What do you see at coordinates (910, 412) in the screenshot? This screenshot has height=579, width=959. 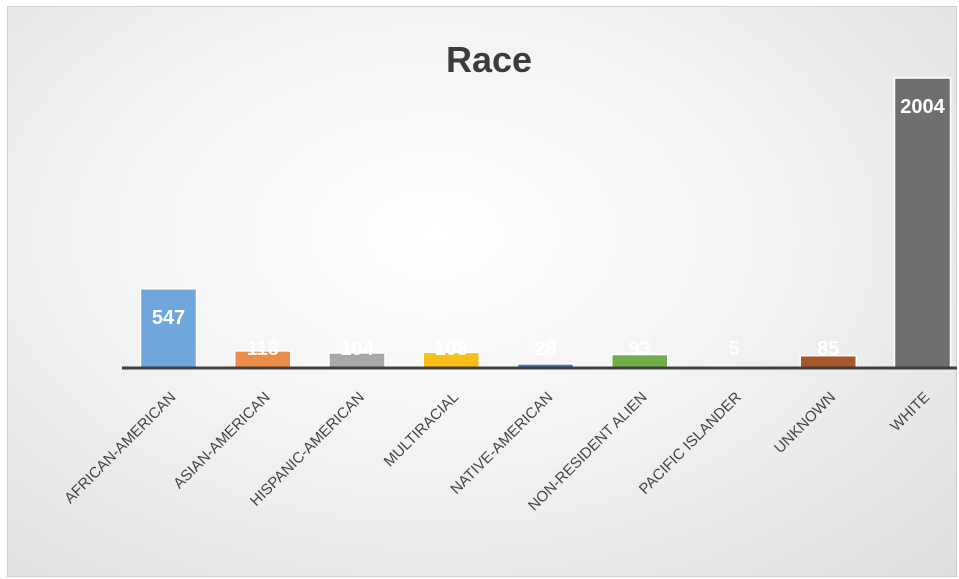 I see `x-tick-label: WHITE` at bounding box center [910, 412].